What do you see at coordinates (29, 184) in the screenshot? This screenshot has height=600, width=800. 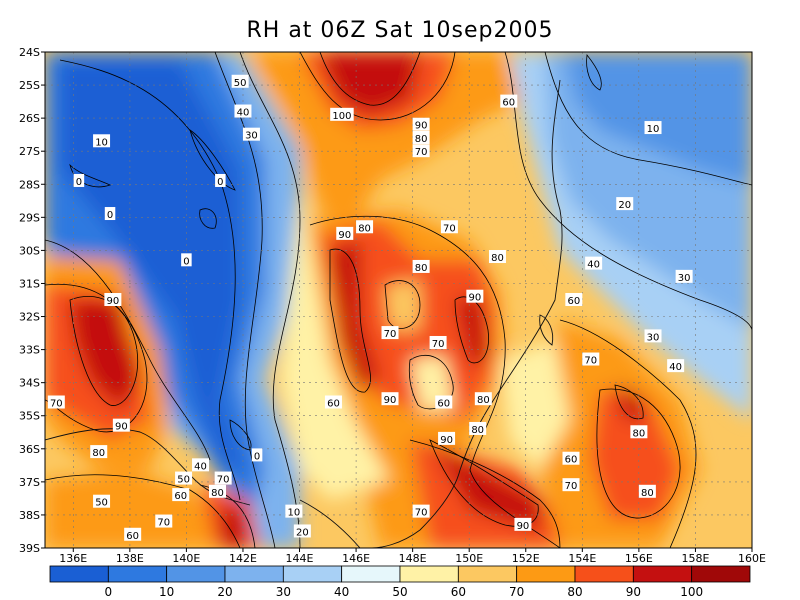 I see `y-tick-label: 28S` at bounding box center [29, 184].